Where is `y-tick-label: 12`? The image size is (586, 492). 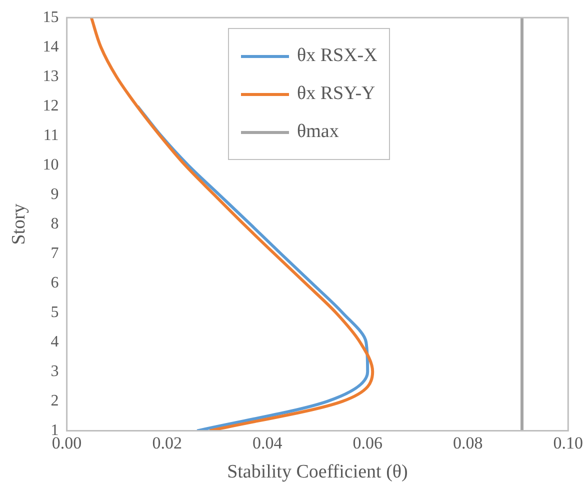
y-tick-label: 12 is located at coordinates (50, 105).